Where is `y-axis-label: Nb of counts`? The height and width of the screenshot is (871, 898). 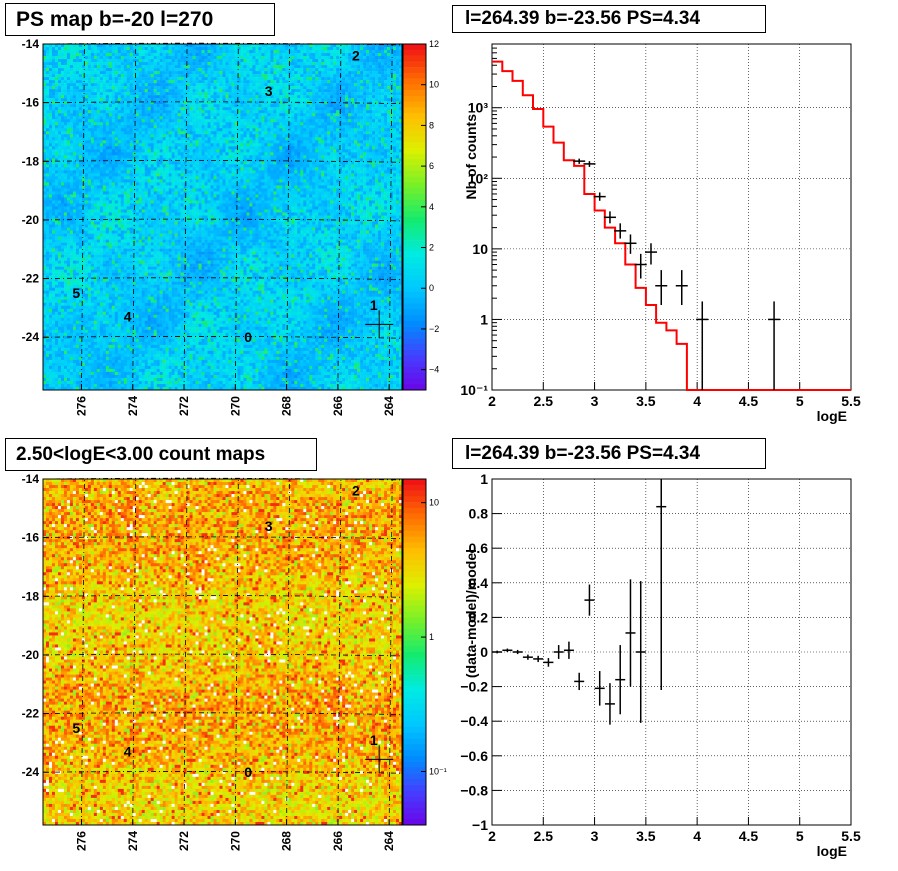
y-axis-label: Nb of counts is located at coordinates (471, 157).